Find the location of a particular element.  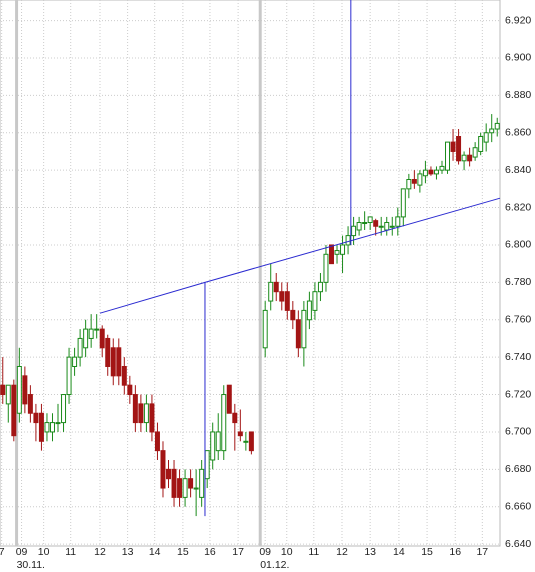

x-tick-label: 17 is located at coordinates (482, 552).